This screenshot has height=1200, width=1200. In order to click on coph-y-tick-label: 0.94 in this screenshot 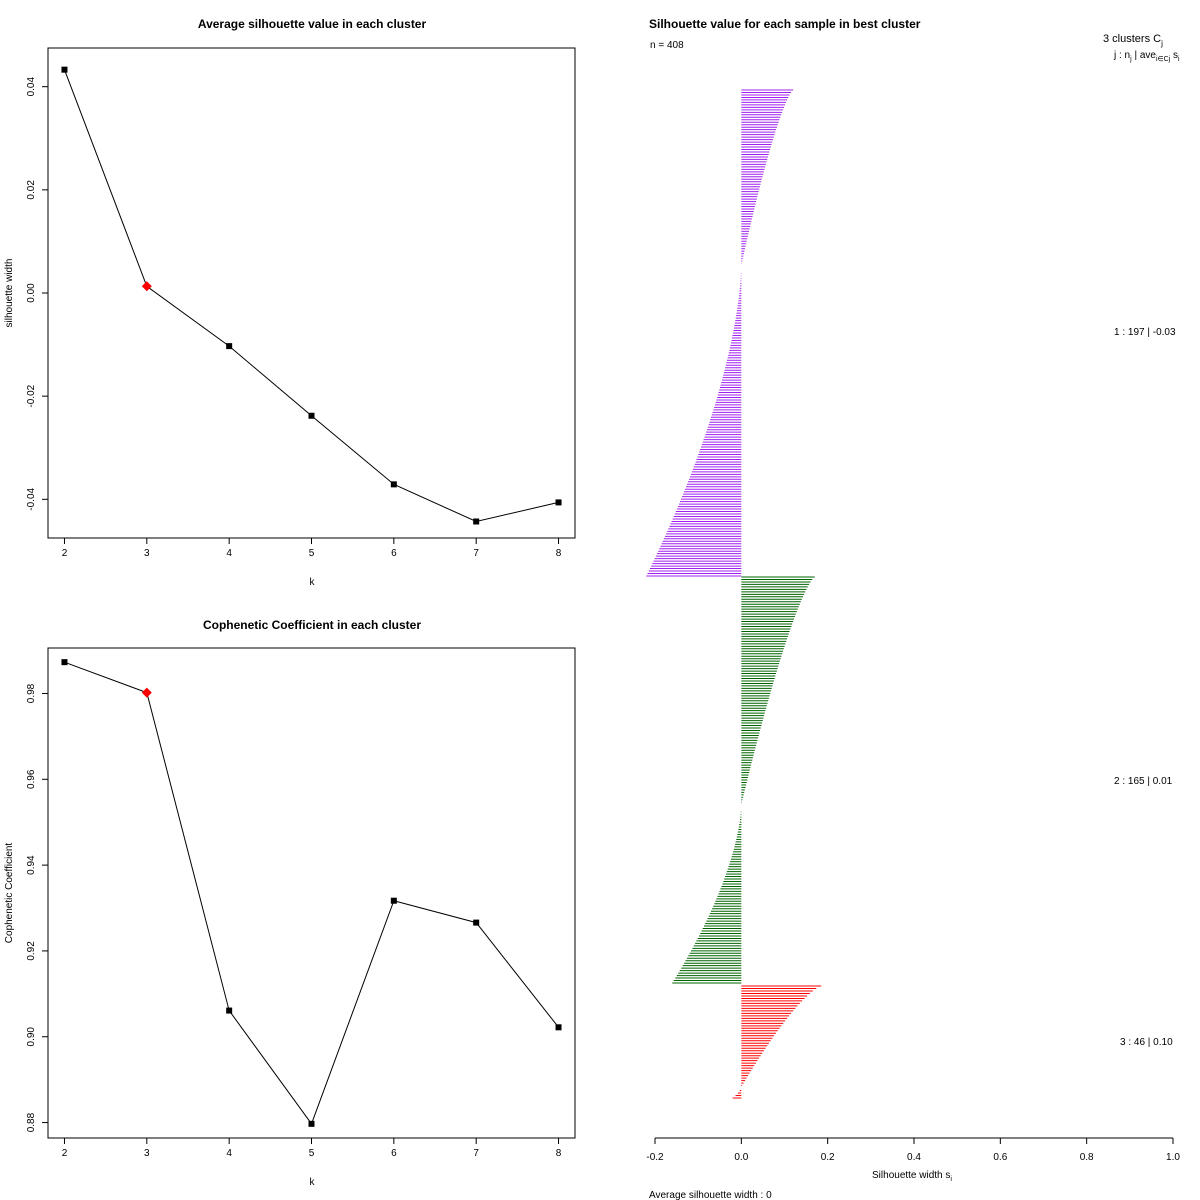, I will do `click(31, 865)`.